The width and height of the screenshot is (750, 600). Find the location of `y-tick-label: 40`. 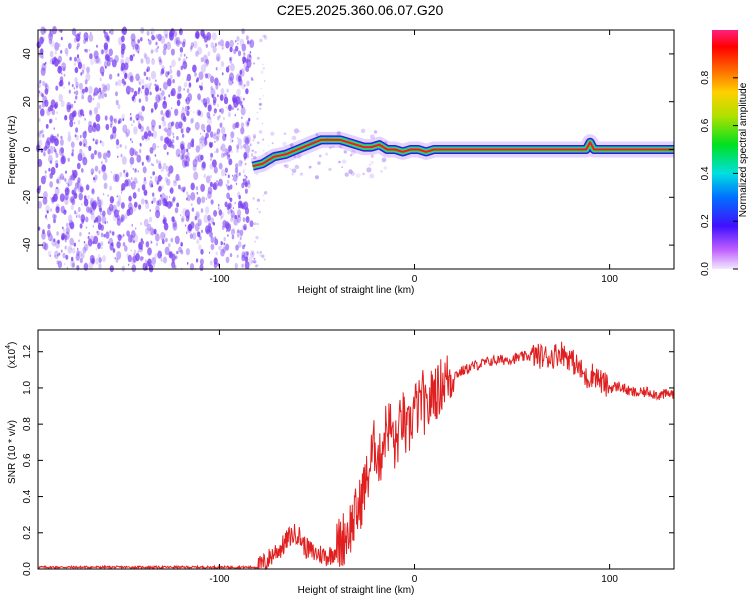

y-tick-label: 40 is located at coordinates (27, 54).